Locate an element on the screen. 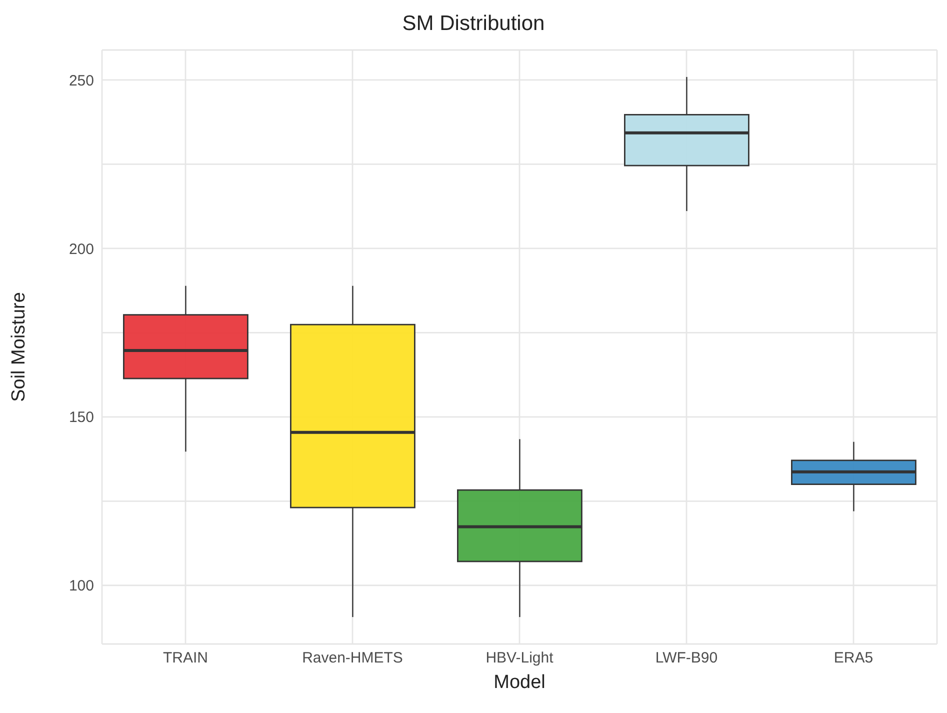 The height and width of the screenshot is (713, 947). x-tick-label: HBV-Light is located at coordinates (520, 658).